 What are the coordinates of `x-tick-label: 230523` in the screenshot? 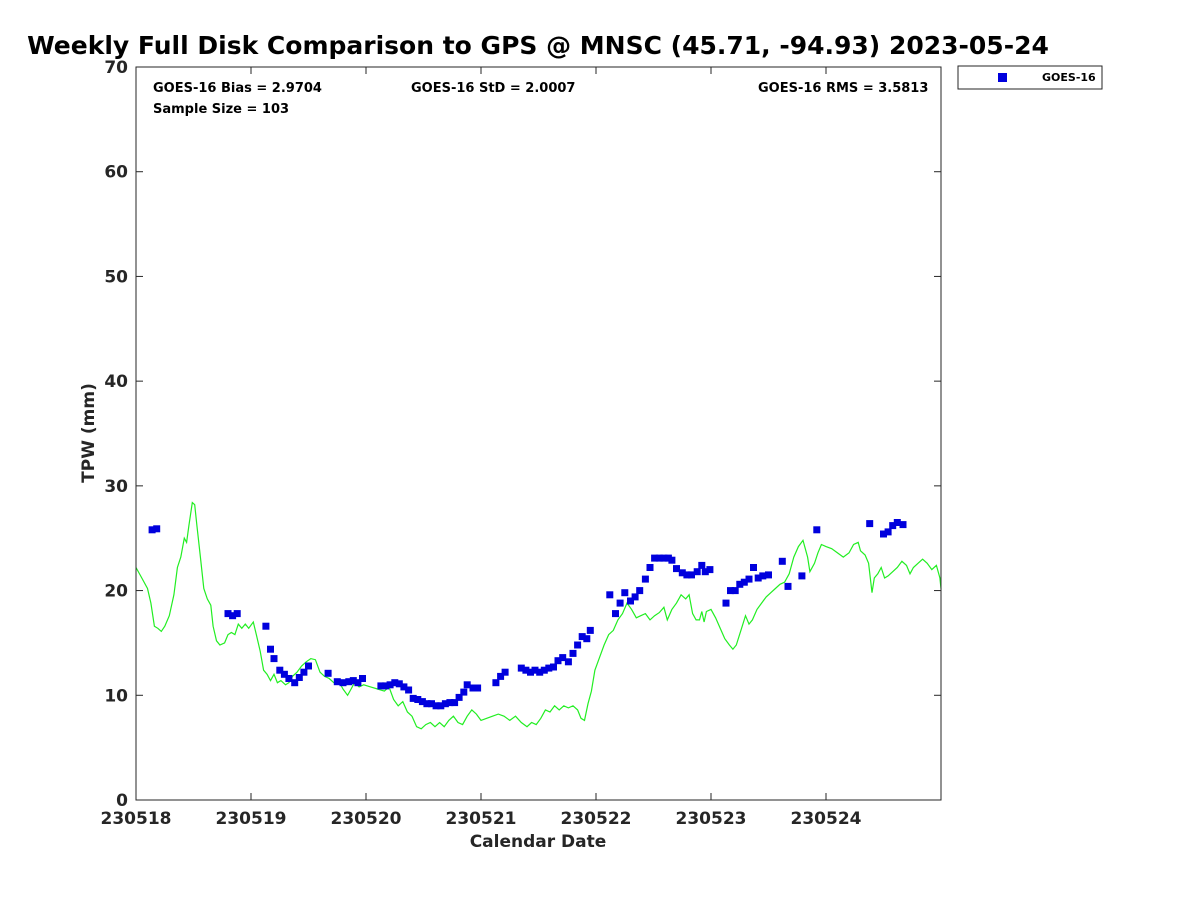 It's located at (711, 819).